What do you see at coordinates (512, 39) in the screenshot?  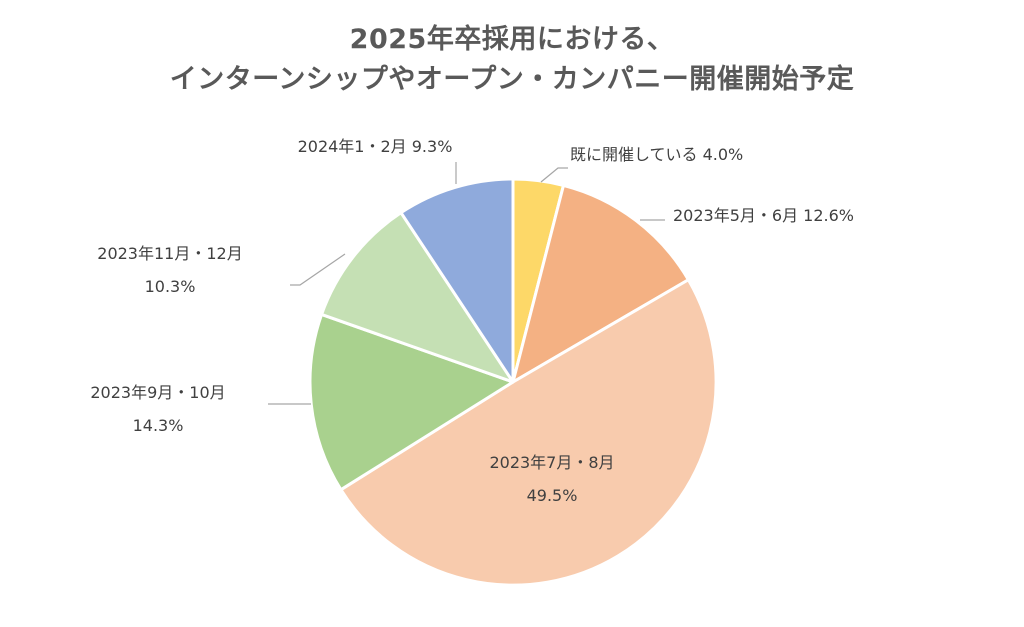 I see `chart-title: 2025年卒採用における、` at bounding box center [512, 39].